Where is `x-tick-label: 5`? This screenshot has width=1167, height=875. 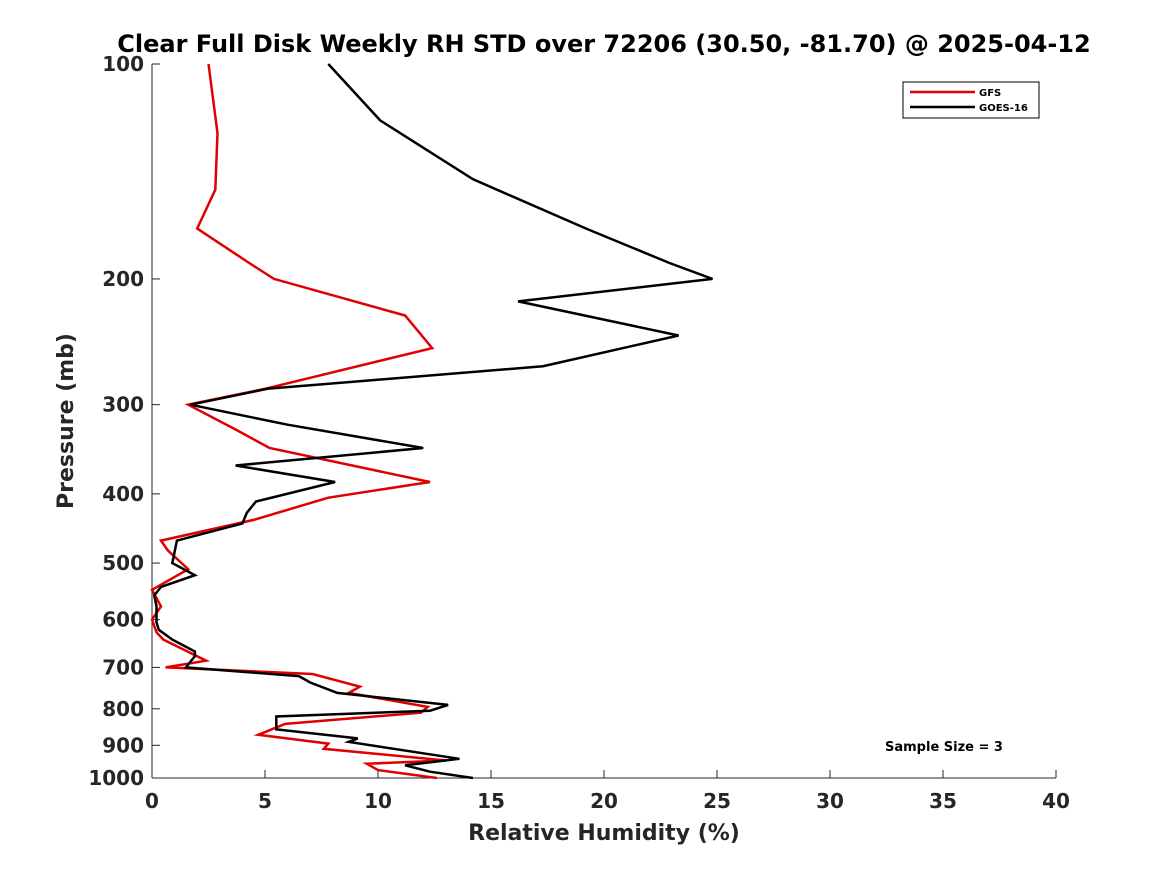 x-tick-label: 5 is located at coordinates (265, 801).